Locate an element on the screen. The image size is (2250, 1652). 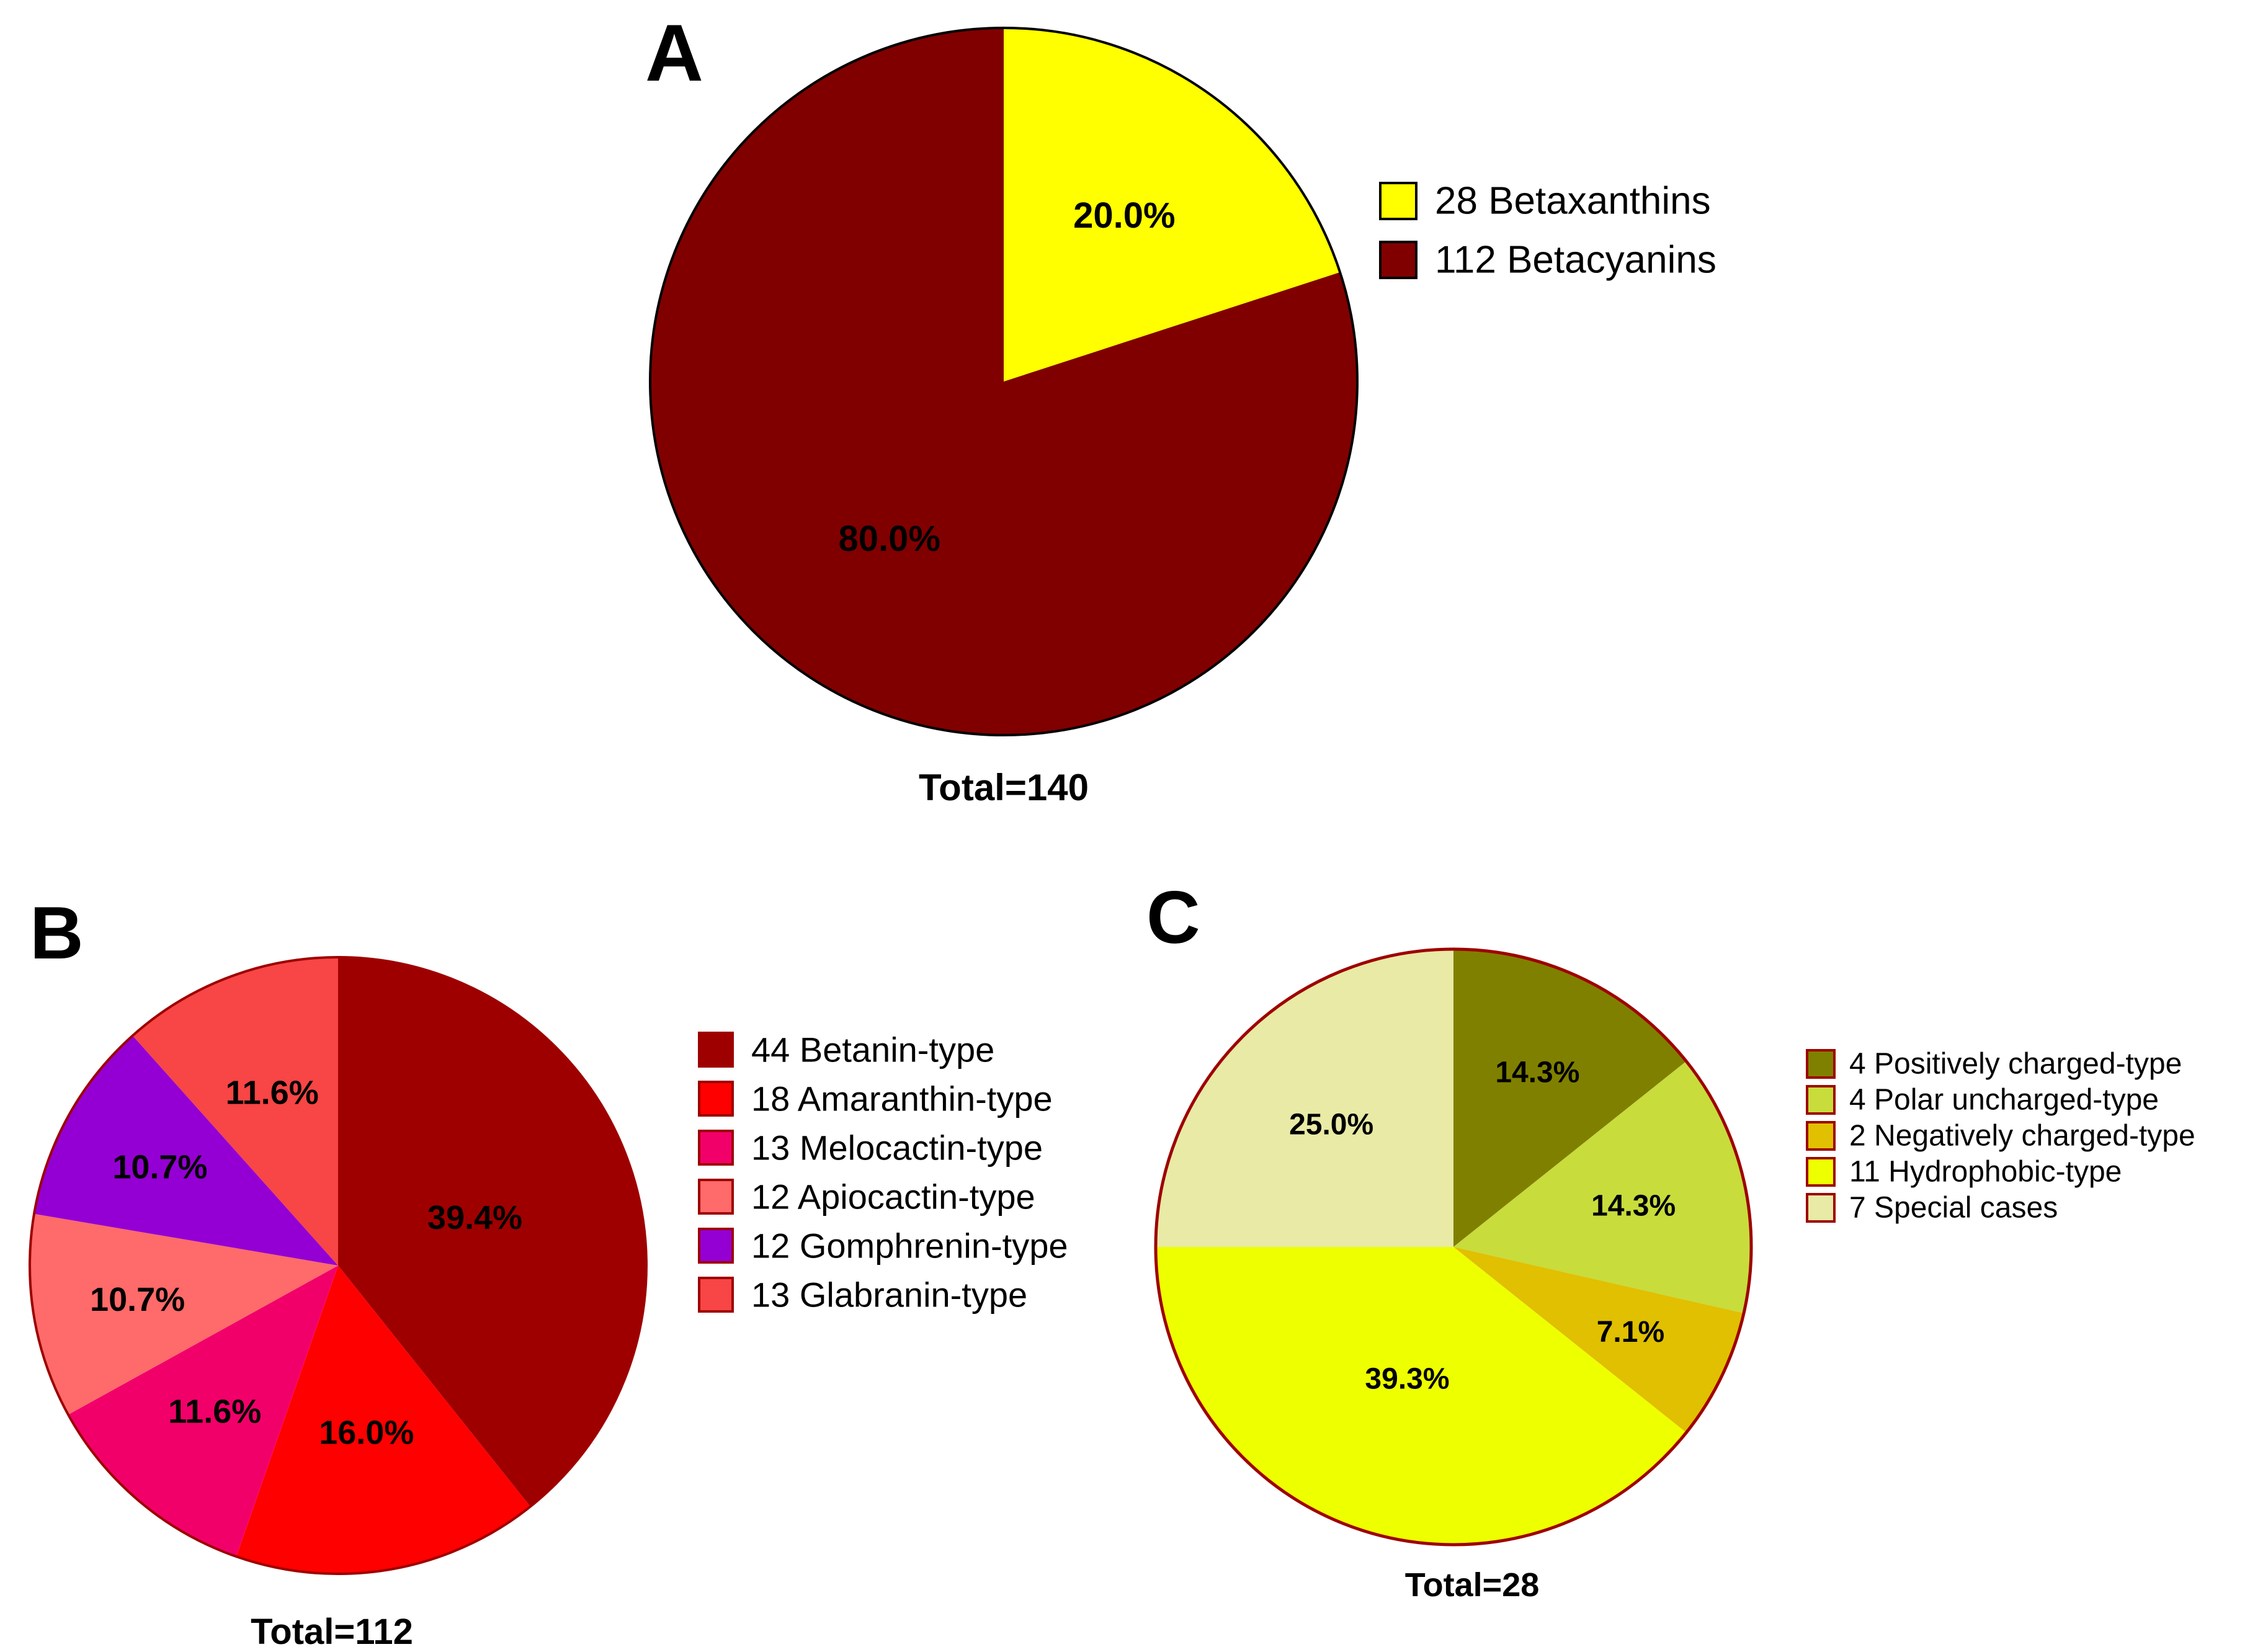
legend-label: 28 Betaxanthins is located at coordinates (1573, 201).